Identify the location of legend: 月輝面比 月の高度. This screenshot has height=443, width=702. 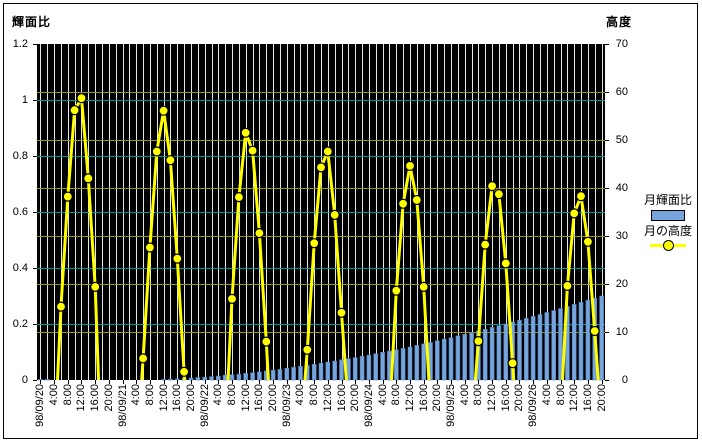
(668, 222).